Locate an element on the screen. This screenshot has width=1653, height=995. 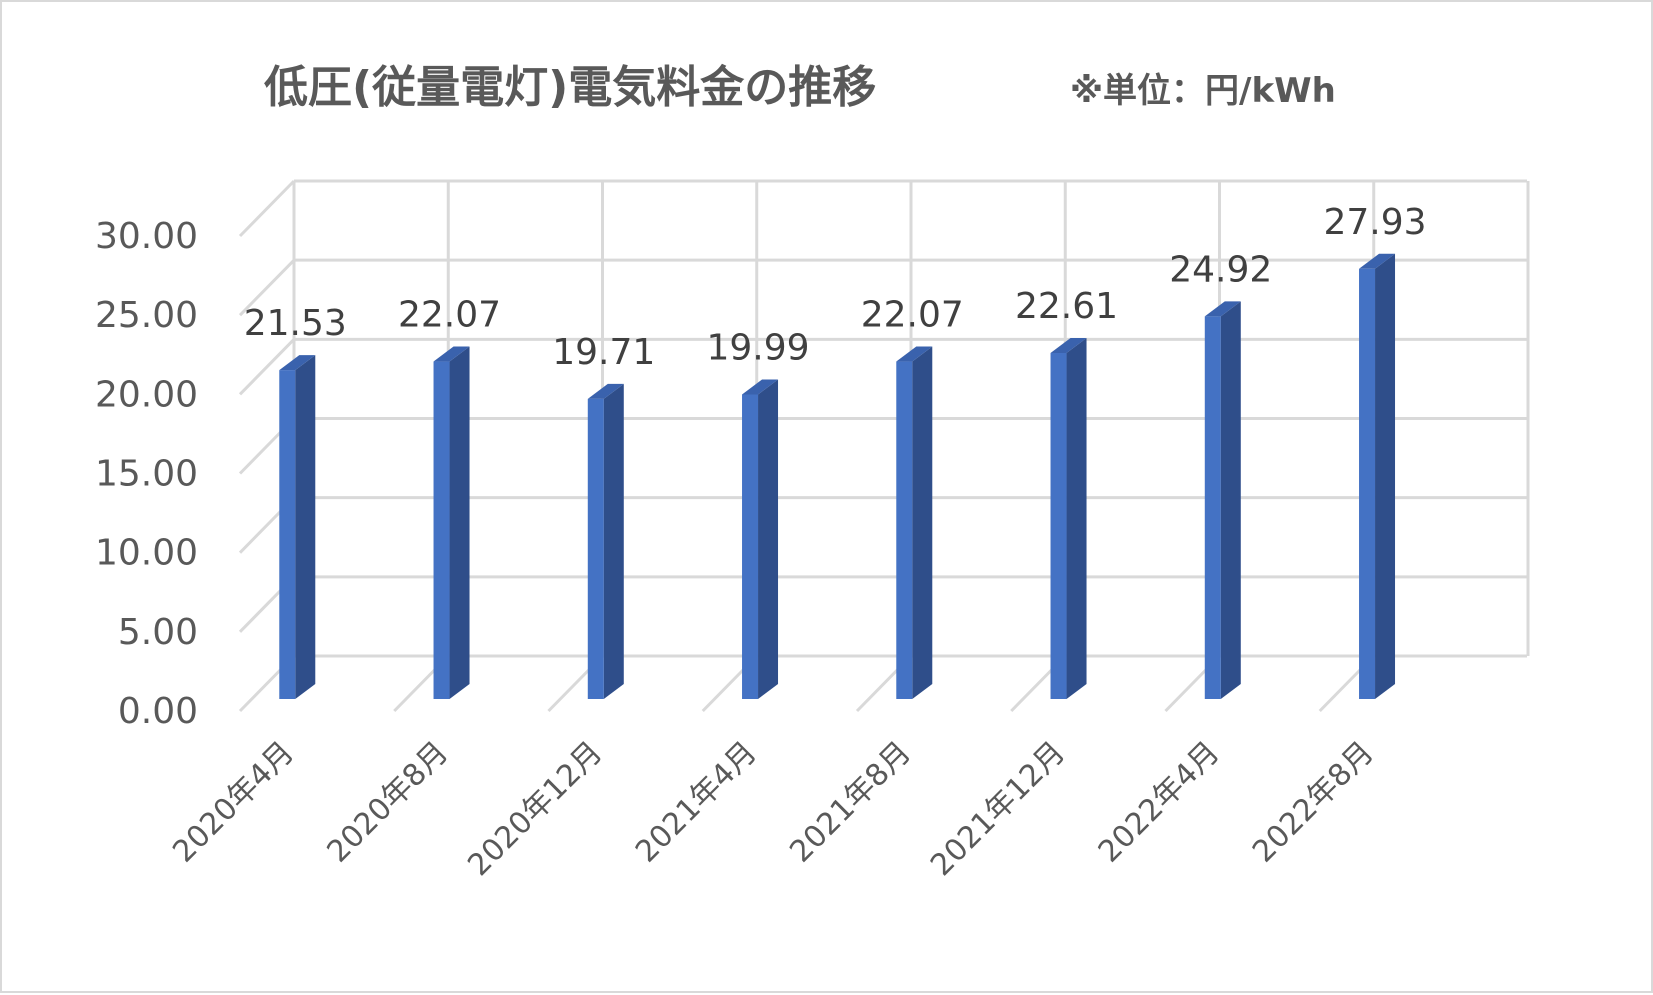
x-tick-label: 2022年4月 is located at coordinates (1159, 802).